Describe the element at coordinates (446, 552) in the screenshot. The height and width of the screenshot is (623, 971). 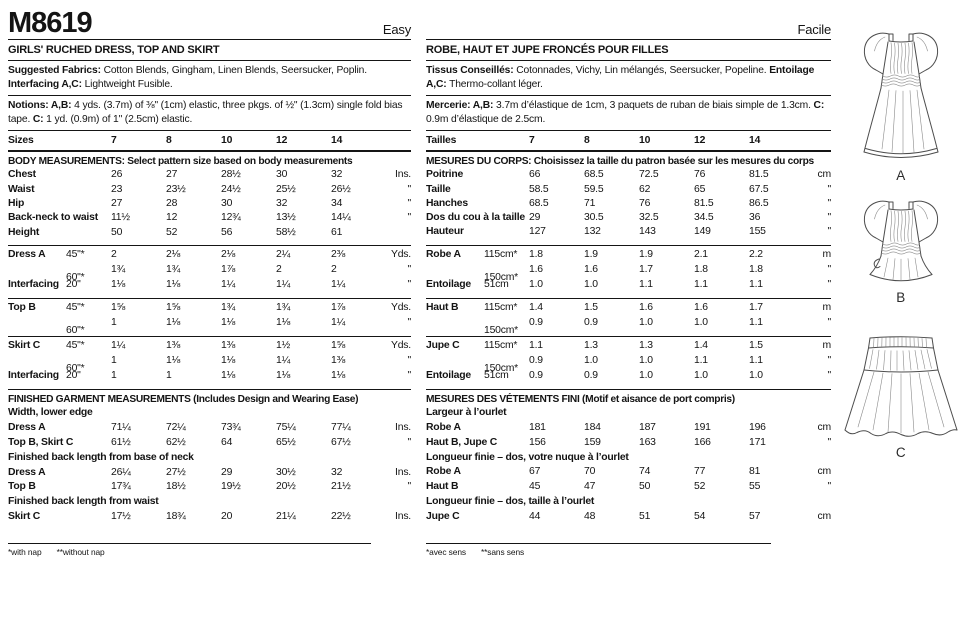
I see `footnote-avec-sens: *avec sens` at that location.